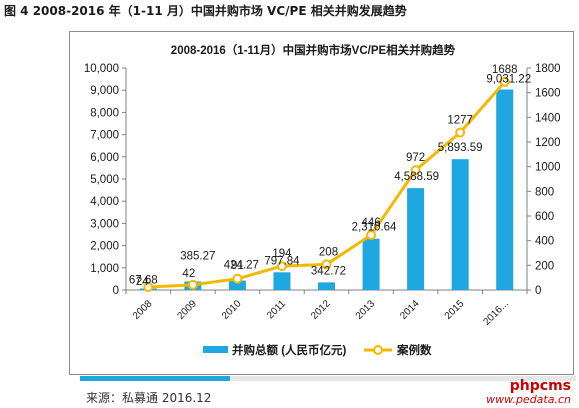 The height and width of the screenshot is (408, 579). What do you see at coordinates (101, 69) in the screenshot?
I see `y-left-tick-label: 10,000` at bounding box center [101, 69].